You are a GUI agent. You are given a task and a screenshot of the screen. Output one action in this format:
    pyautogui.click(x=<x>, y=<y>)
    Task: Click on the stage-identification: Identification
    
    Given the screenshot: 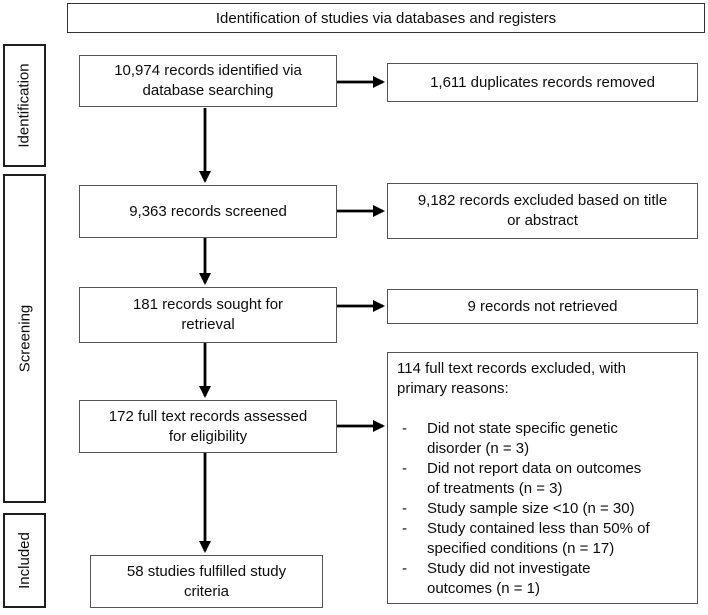 What is the action you would take?
    pyautogui.click(x=24, y=105)
    